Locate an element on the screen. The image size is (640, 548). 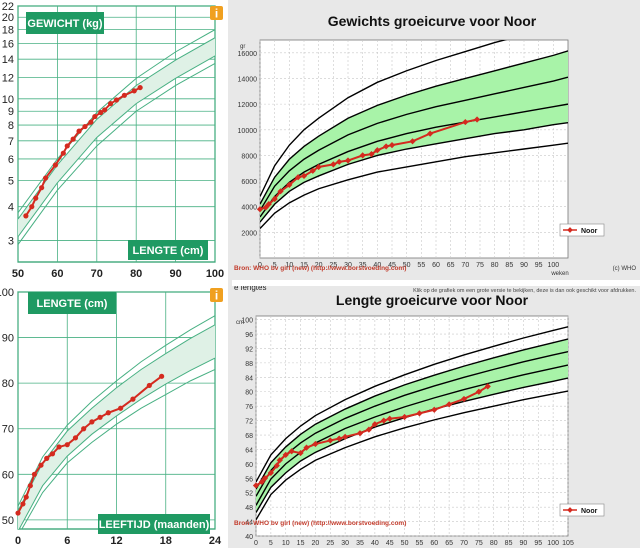
y-tick-label: 8000 is located at coordinates (249, 156).